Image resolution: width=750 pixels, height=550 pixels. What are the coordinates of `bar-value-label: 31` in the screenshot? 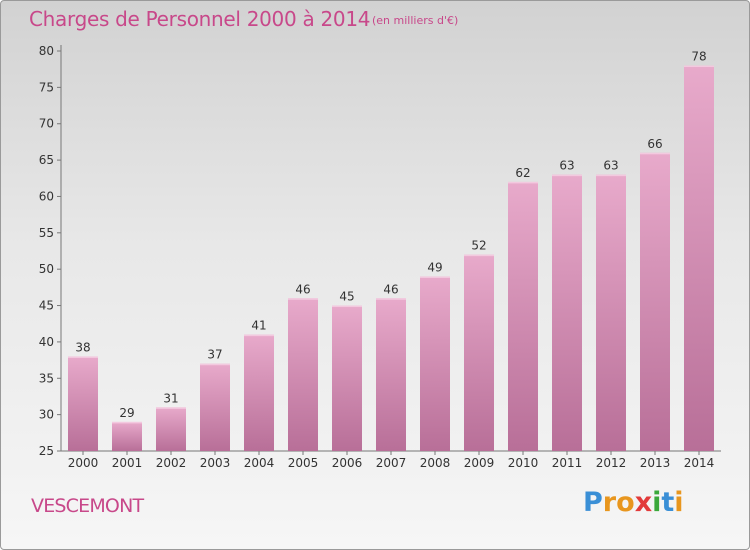 It's located at (170, 398).